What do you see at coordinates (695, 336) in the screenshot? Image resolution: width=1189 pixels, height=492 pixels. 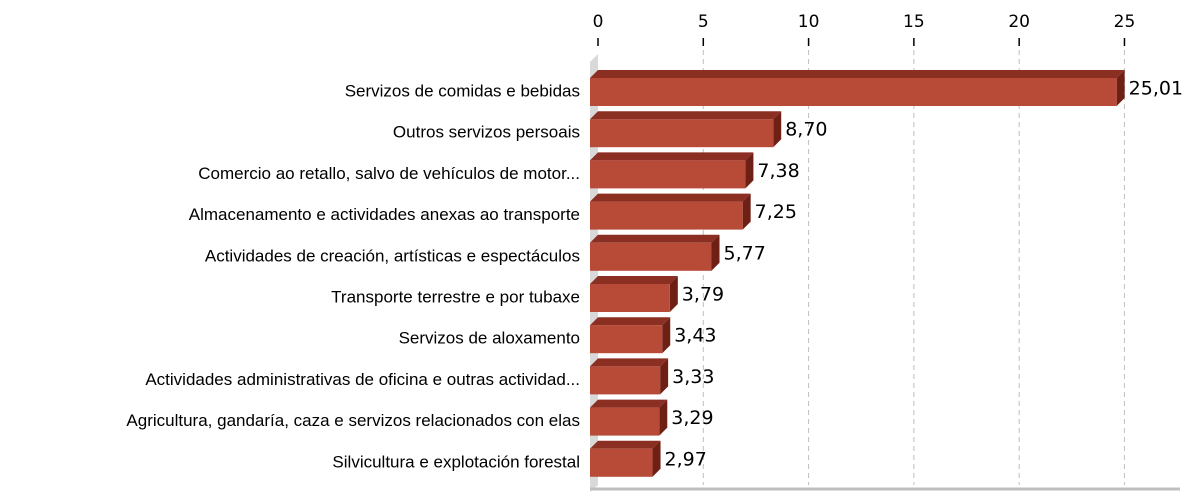 I see `value-label: 3,43` at bounding box center [695, 336].